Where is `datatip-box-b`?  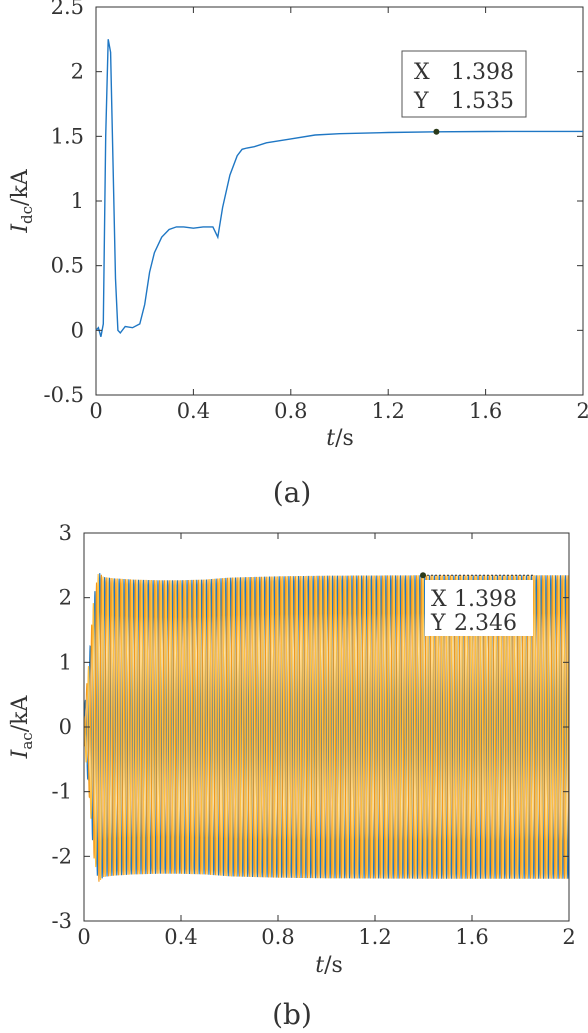 datatip-box-b is located at coordinates (479, 608).